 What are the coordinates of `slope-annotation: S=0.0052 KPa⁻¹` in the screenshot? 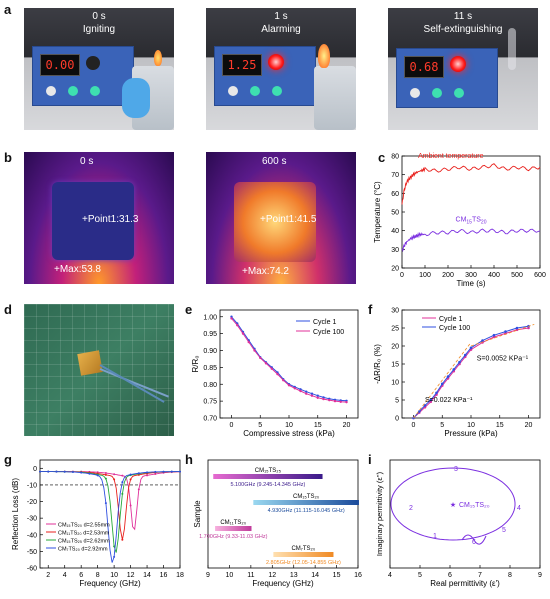 It's located at (503, 358).